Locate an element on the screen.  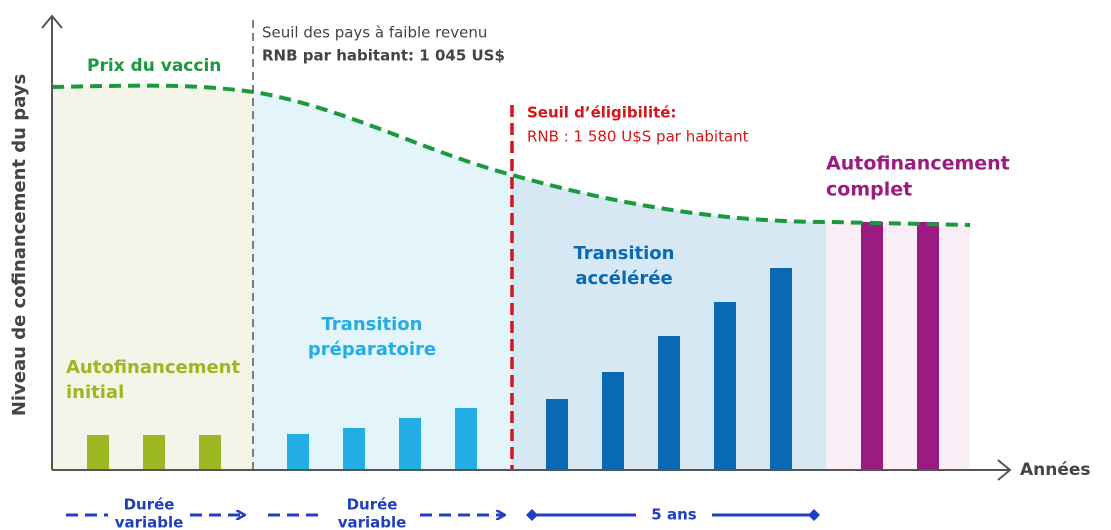
phase-label: accélérée is located at coordinates (623, 278).